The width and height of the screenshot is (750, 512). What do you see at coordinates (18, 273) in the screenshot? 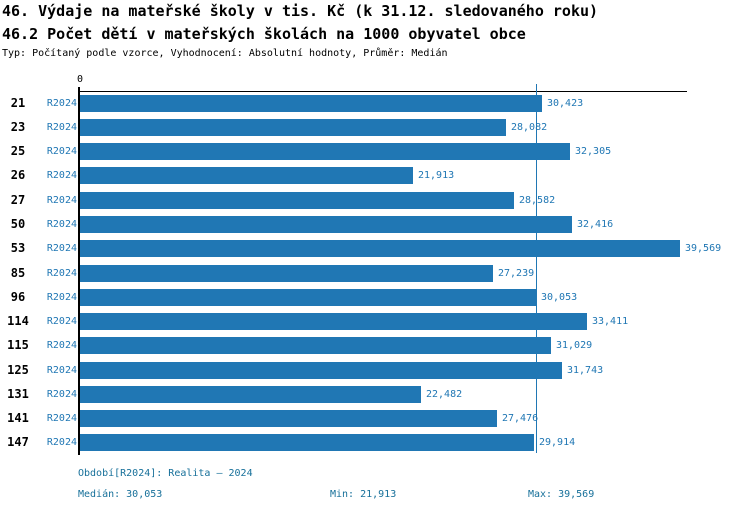
I see `row-id-label: 85` at bounding box center [18, 273].